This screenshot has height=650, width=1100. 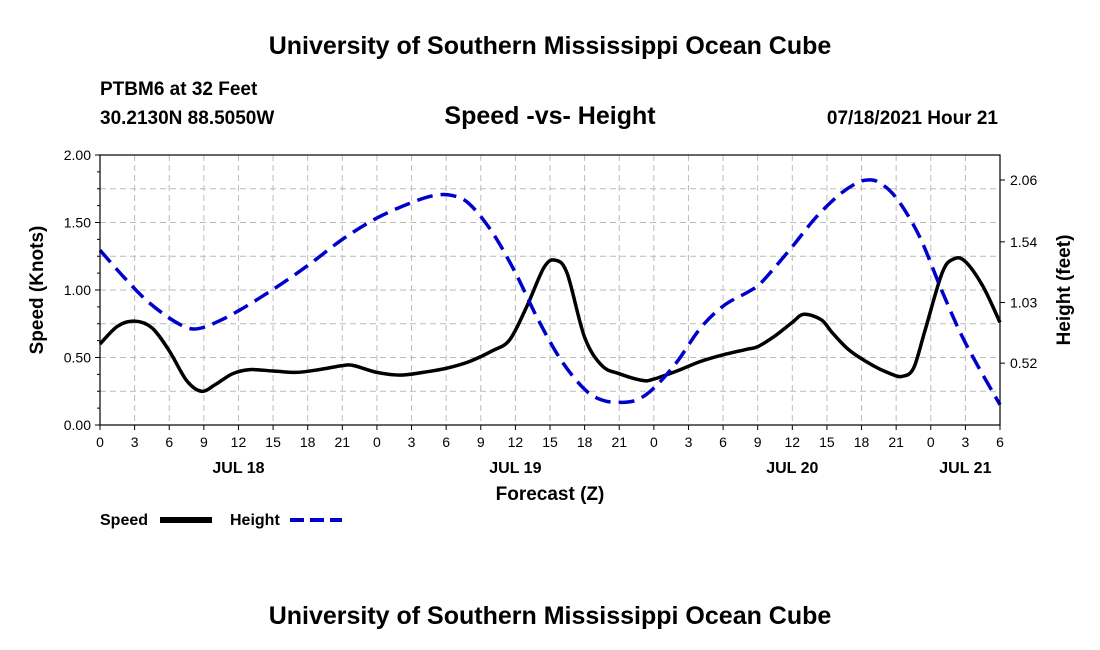 I want to click on y-tick-label: 2.00, so click(x=77, y=155).